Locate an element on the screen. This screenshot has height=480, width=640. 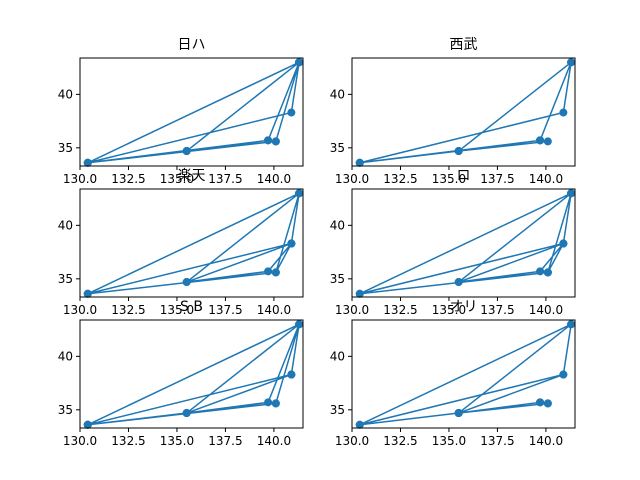
subplot-title: 楽天 is located at coordinates (192, 176).